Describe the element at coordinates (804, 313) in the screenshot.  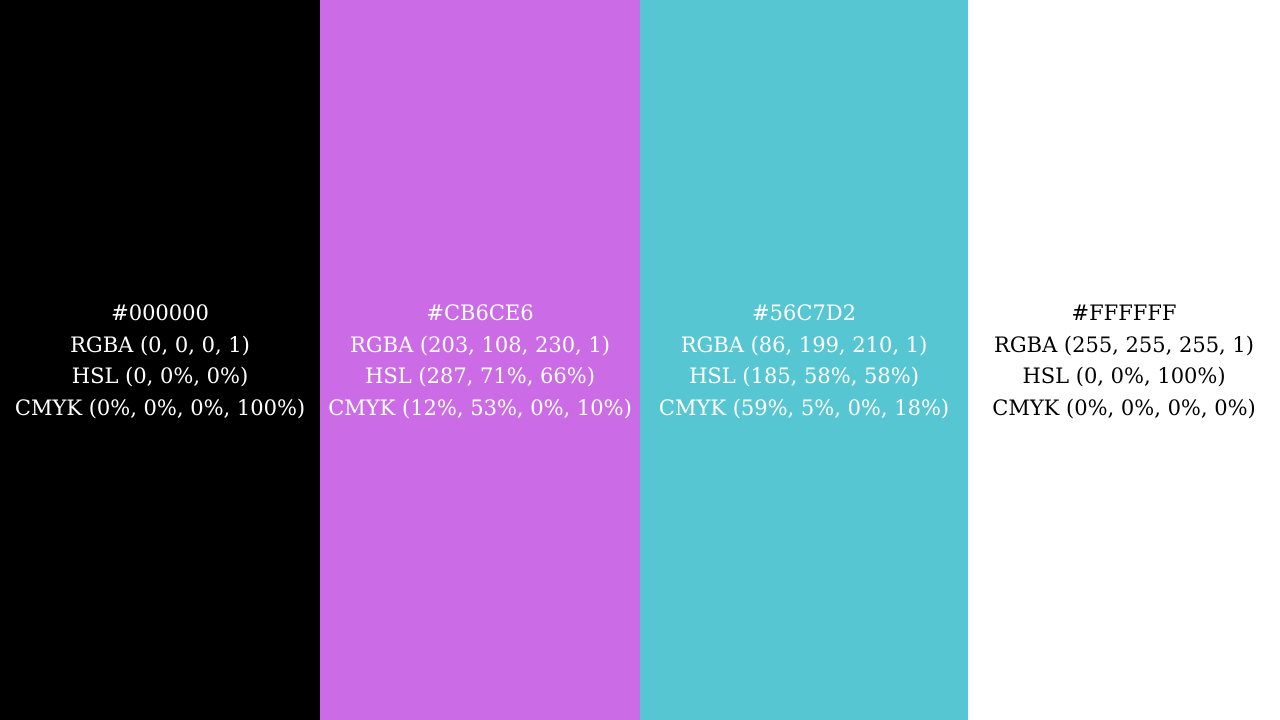
I see `hex-label: #56C7D2` at that location.